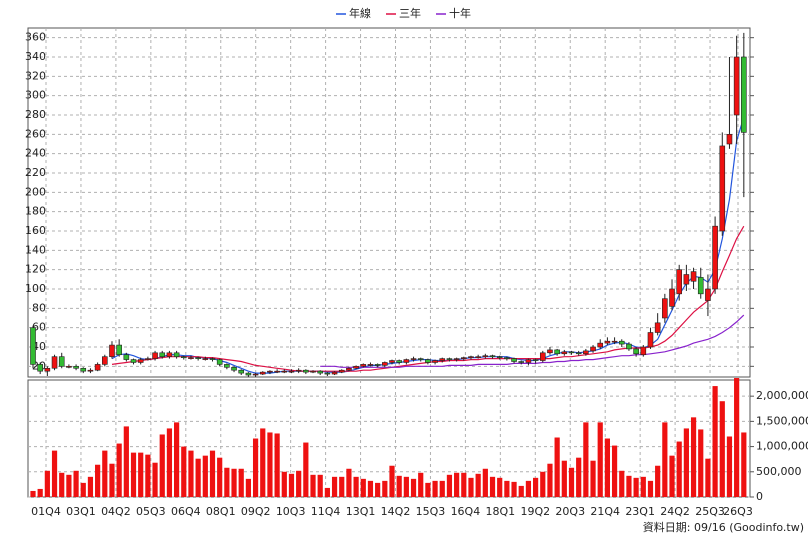 This screenshot has width=808, height=540. What do you see at coordinates (410, 13) in the screenshot?
I see `legend-label: 三年` at bounding box center [410, 13].